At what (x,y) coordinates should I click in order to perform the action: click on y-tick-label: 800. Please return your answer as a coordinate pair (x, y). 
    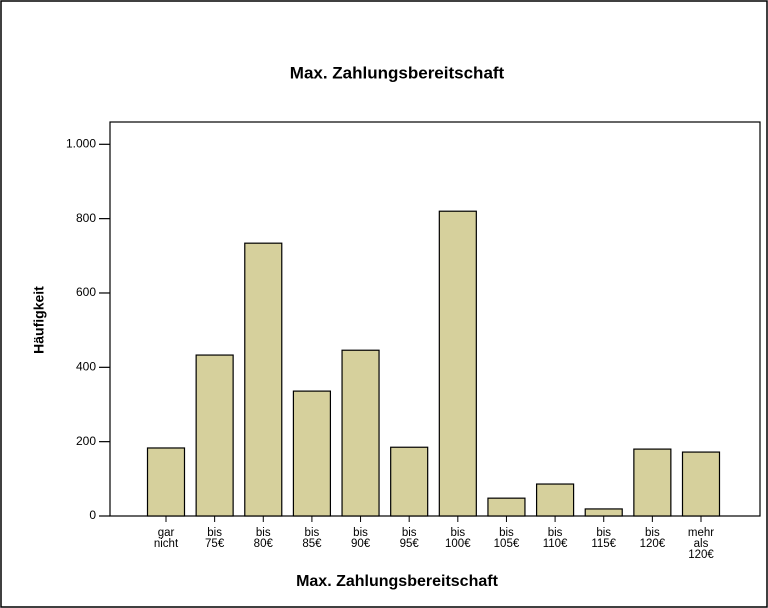
    Looking at the image, I should click on (86, 218).